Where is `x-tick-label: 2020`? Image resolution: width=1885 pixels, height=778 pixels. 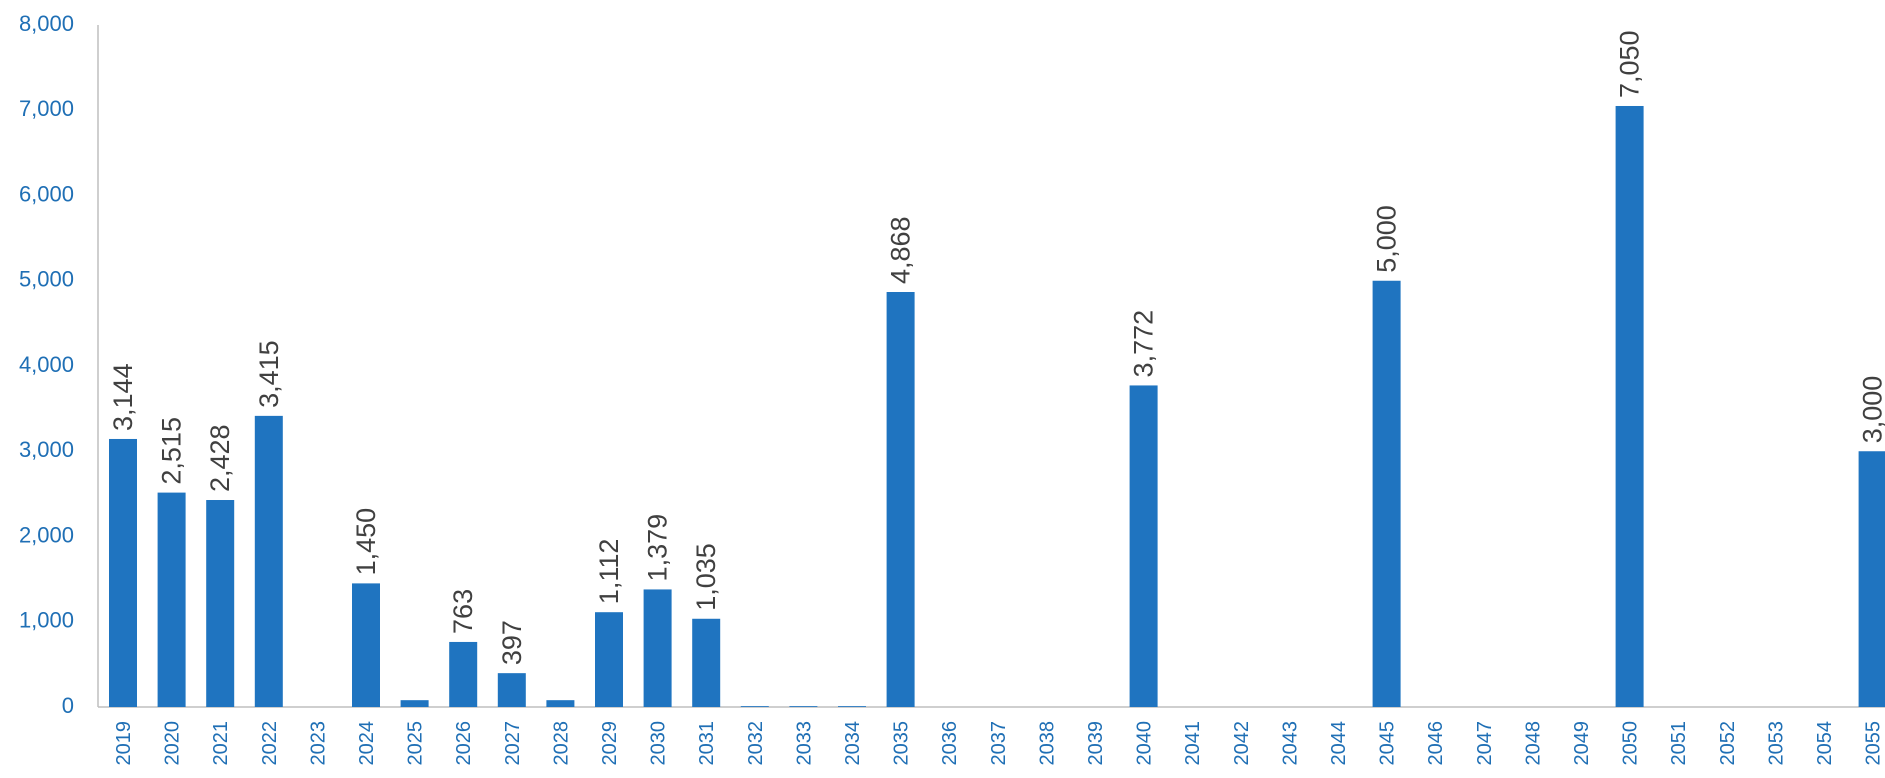
x-tick-label: 2020 is located at coordinates (173, 743).